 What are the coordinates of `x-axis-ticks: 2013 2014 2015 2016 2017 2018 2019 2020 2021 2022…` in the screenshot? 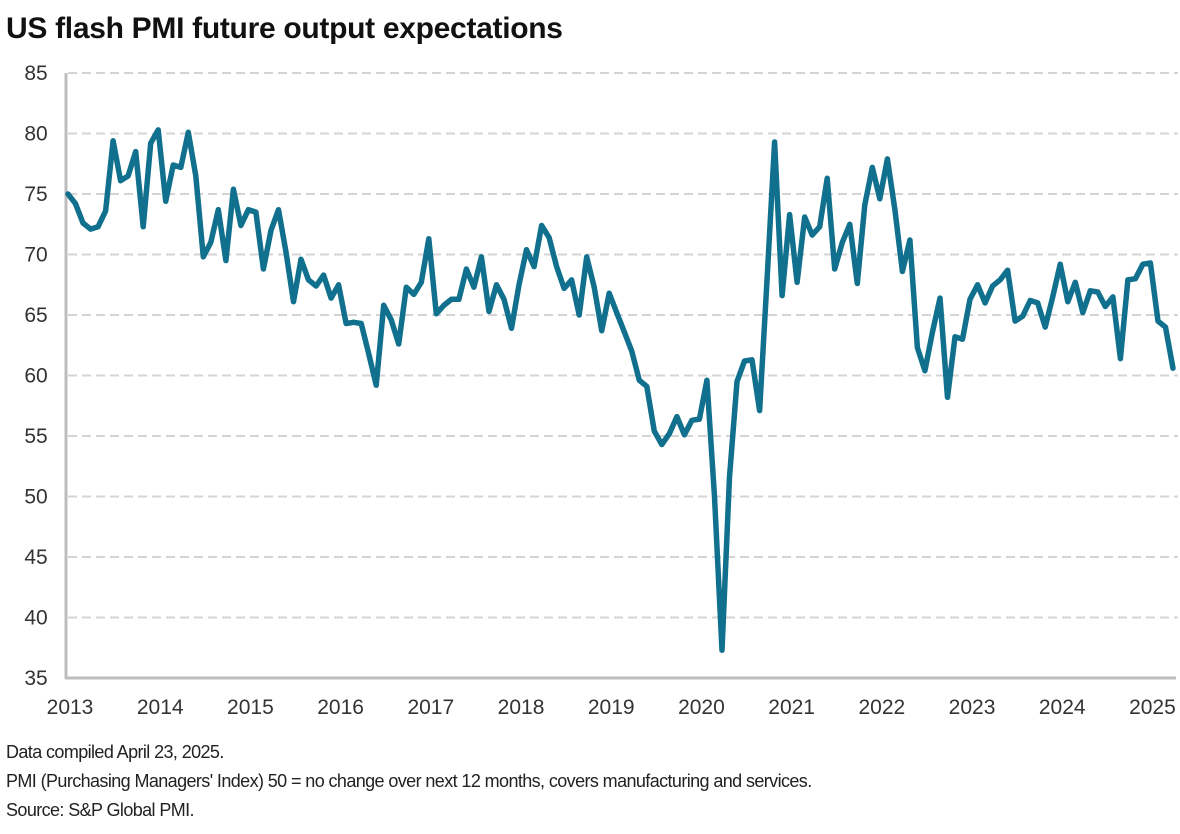 It's located at (611, 707).